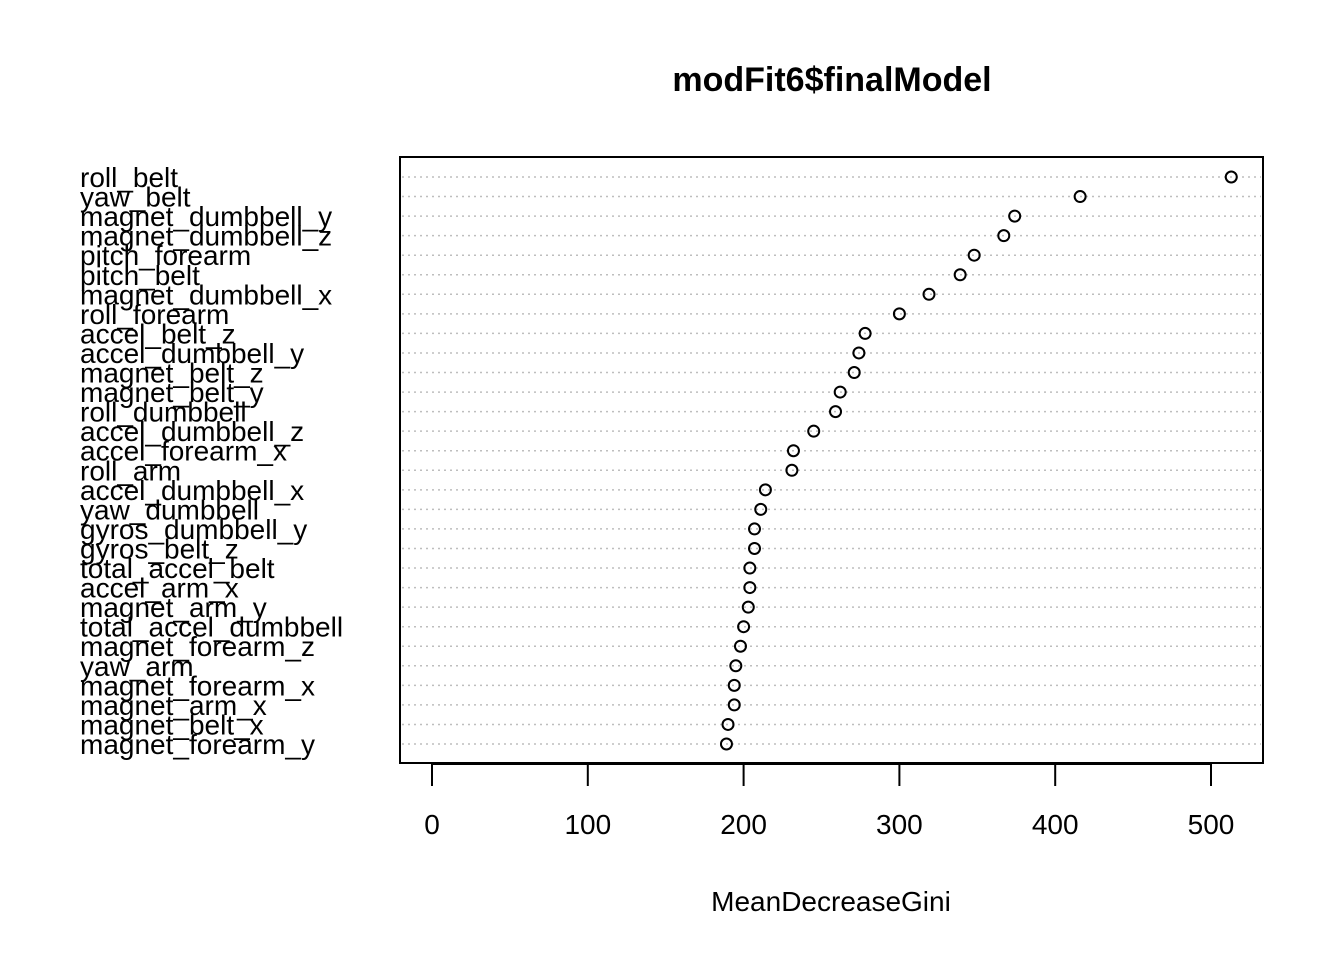 This screenshot has height=960, width=1344. I want to click on category-label: pitch_forearm, so click(165, 255).